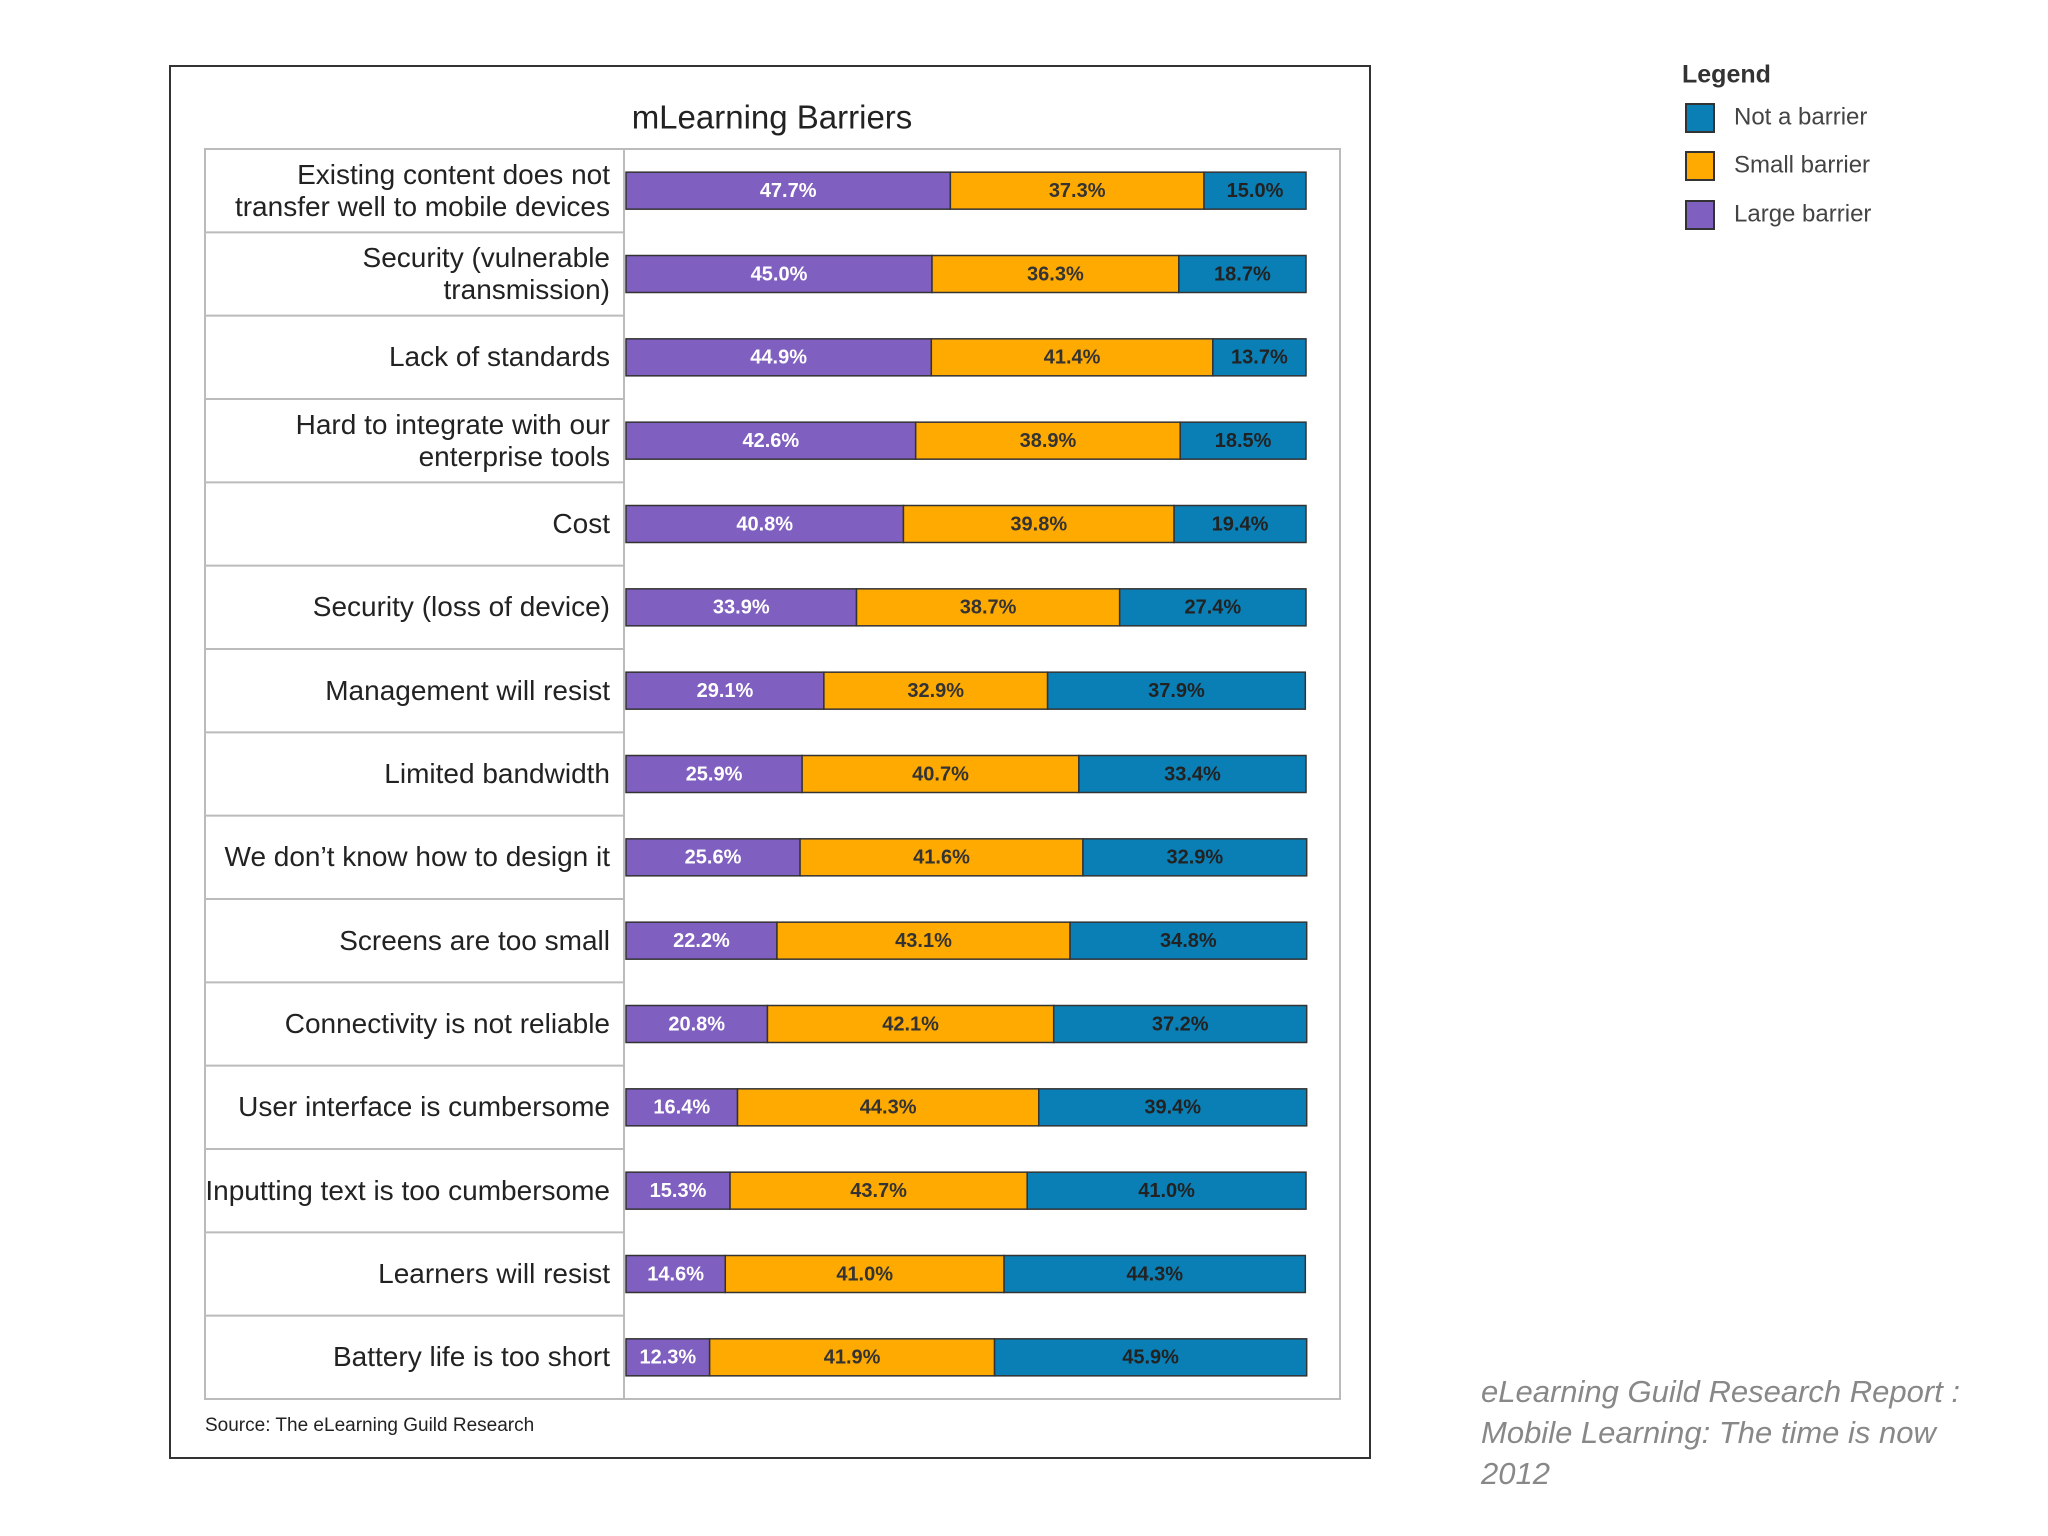 This screenshot has width=2048, height=1536. Describe the element at coordinates (424, 1107) in the screenshot. I see `category-label: User interface is cumbersome` at that location.